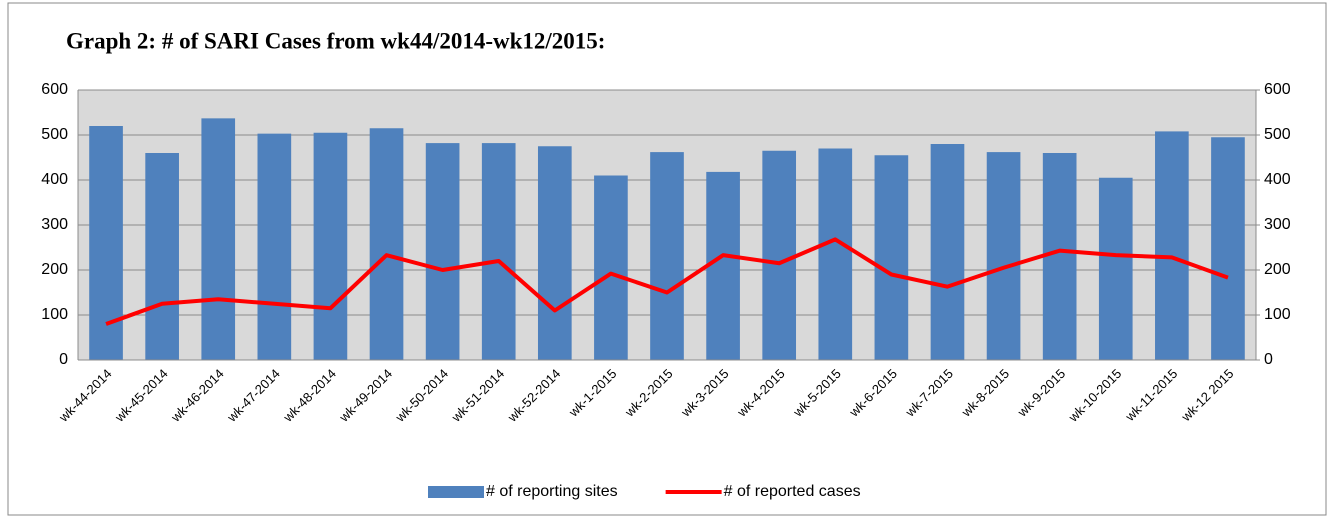  What do you see at coordinates (1277, 179) in the screenshot?
I see `y2-tick-label: 400` at bounding box center [1277, 179].